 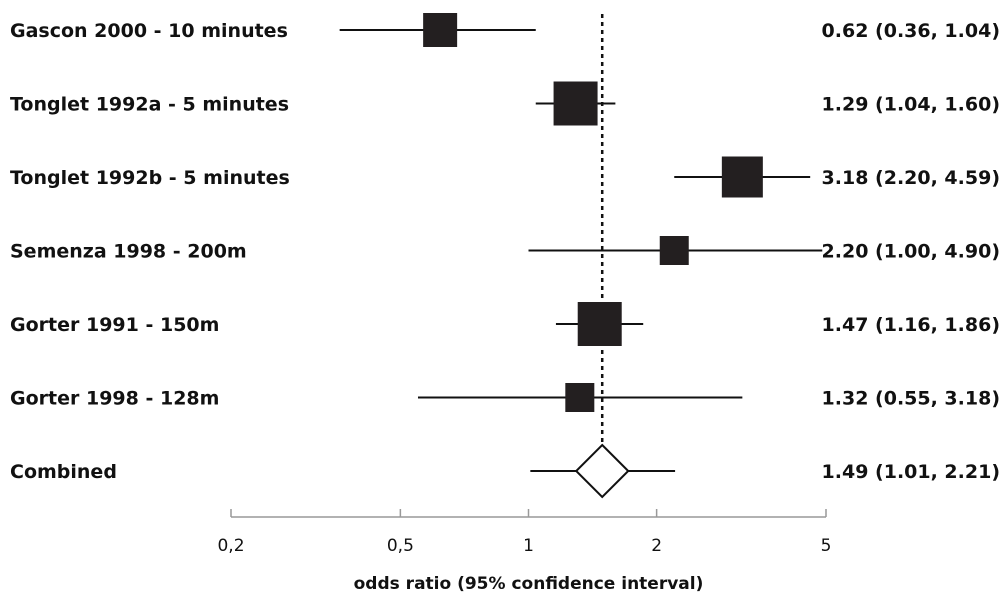 I want to click on x-axis: 0,2 0,5 1 2 5, so click(x=524, y=532).